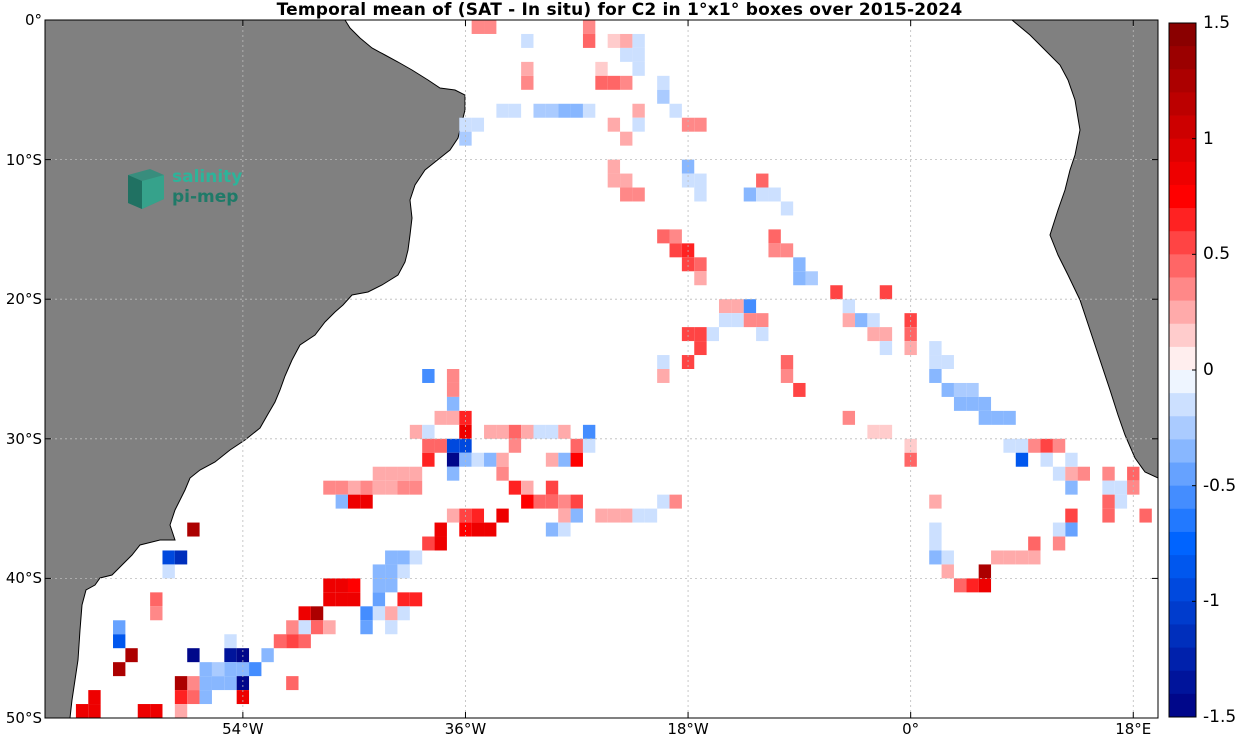 This screenshot has height=740, width=1239. Describe the element at coordinates (1220, 485) in the screenshot. I see `colorbar-tick-label: -0.5` at that location.